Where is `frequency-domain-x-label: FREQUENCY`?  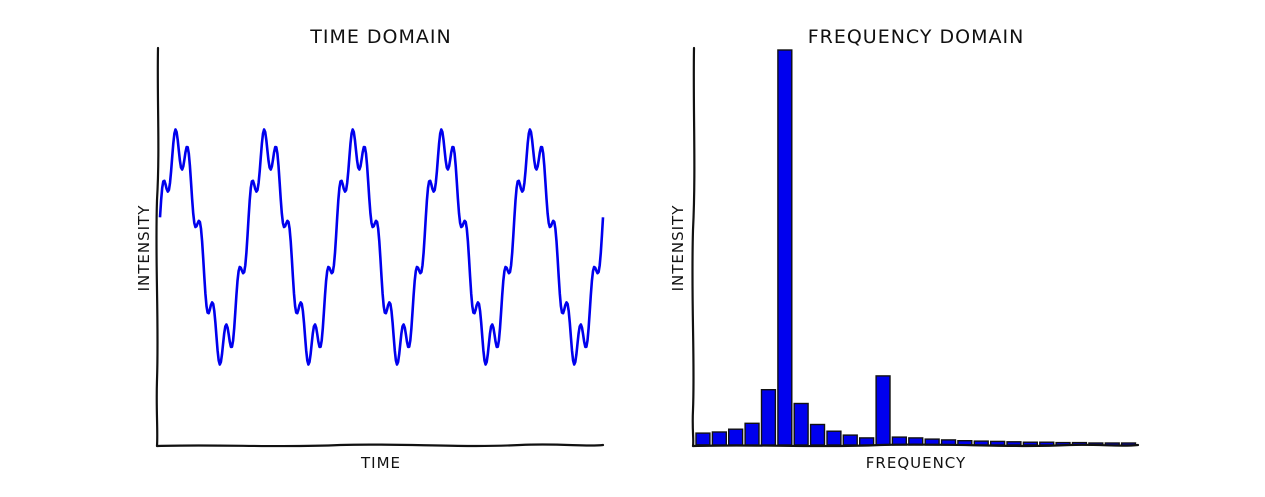 frequency-domain-x-label: FREQUENCY is located at coordinates (916, 463).